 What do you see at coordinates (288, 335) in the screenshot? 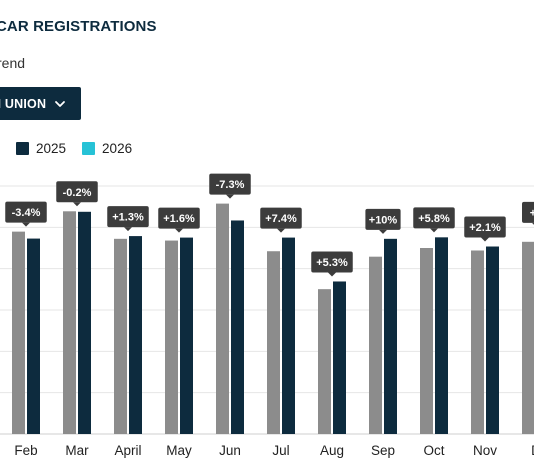
I see `bar-2025-jul` at bounding box center [288, 335].